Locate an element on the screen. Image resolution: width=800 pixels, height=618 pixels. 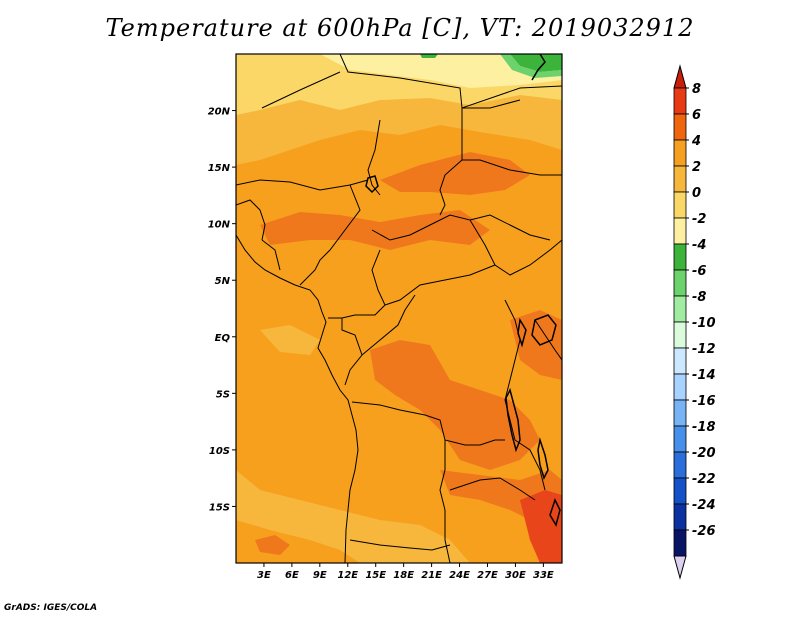
y-tick-label: 15N is located at coordinates (219, 168).